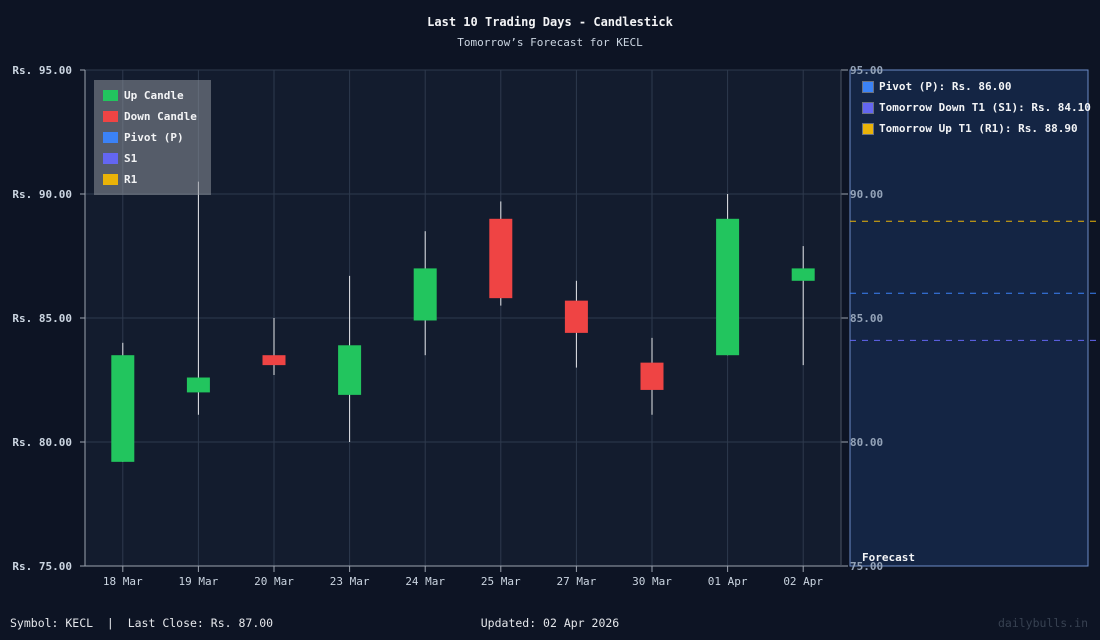 The width and height of the screenshot is (1100, 640). Describe the element at coordinates (803, 581) in the screenshot. I see `x-tick-label: 02 Apr` at that location.